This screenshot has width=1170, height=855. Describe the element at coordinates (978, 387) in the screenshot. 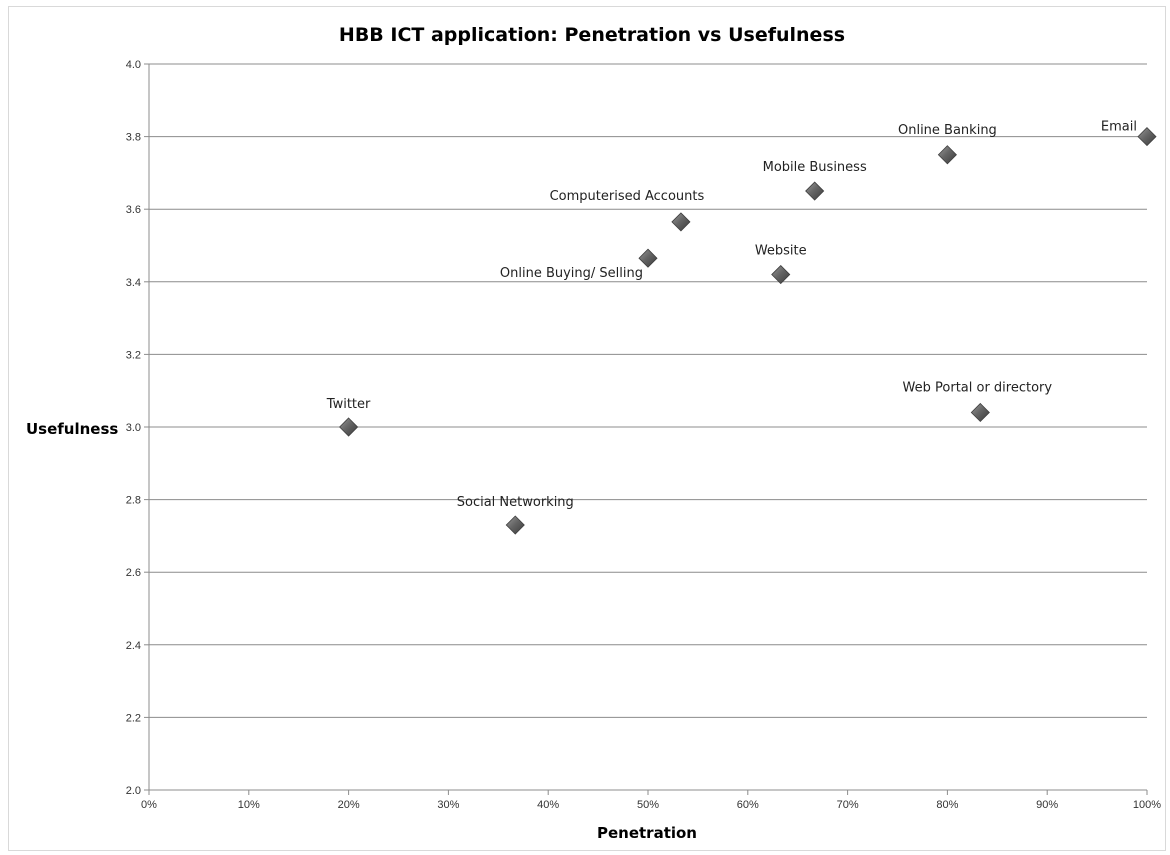

I see `data-point-label: Web Portal or directory` at that location.